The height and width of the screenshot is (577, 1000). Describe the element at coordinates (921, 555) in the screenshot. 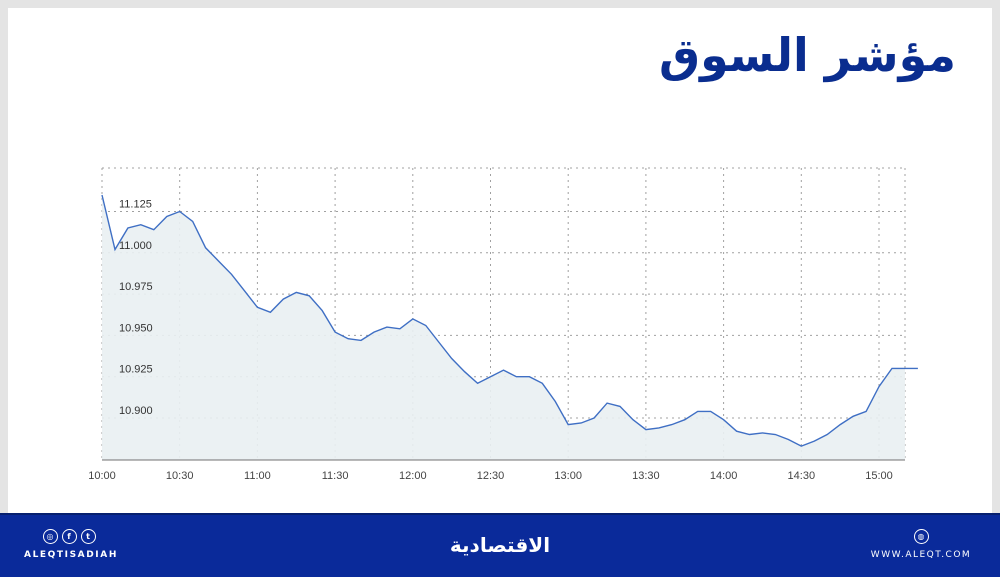

I see `website-url: WWW.ALEQT.COM` at that location.